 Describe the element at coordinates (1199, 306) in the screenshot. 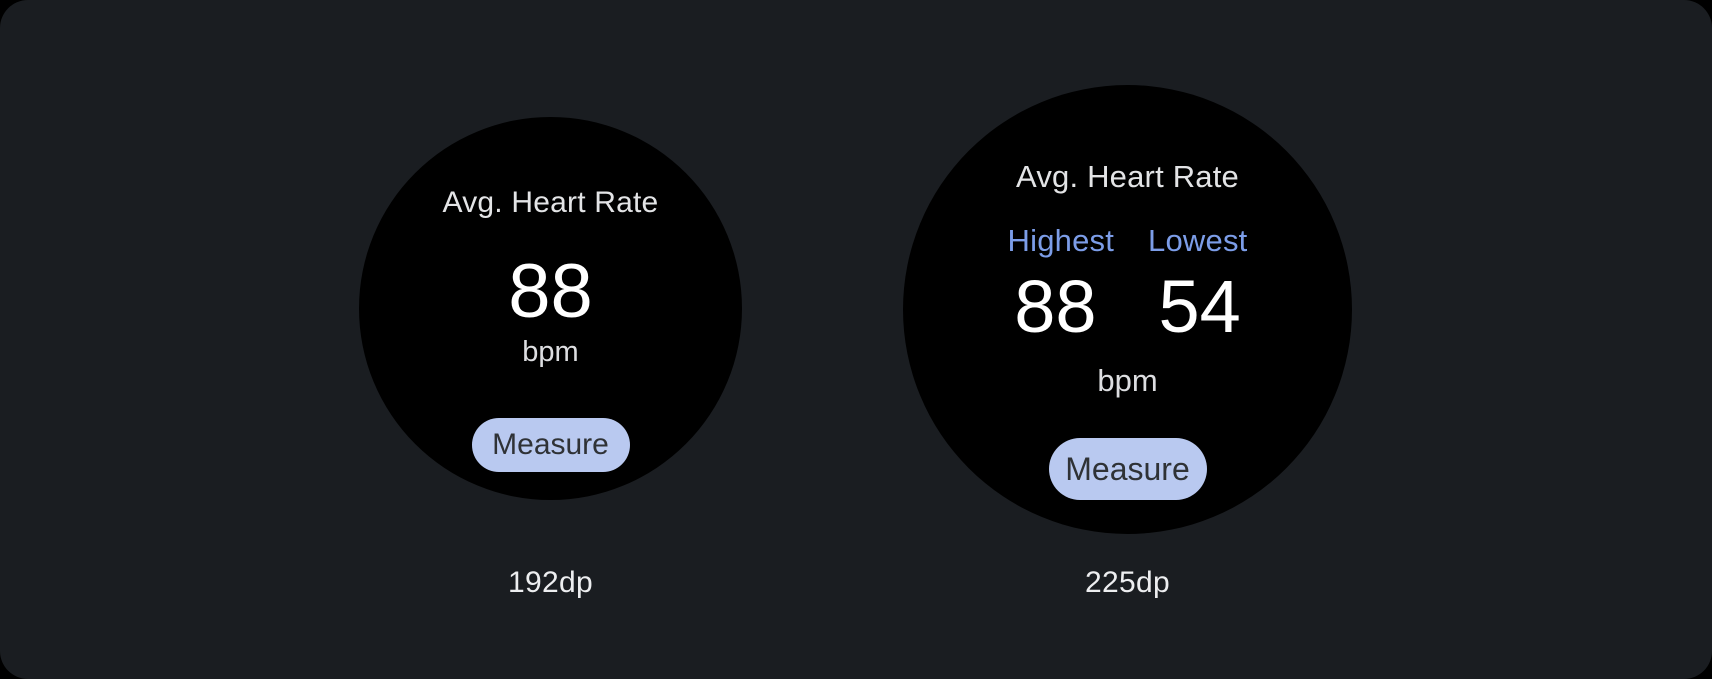

I see `lowest-value: 54` at that location.